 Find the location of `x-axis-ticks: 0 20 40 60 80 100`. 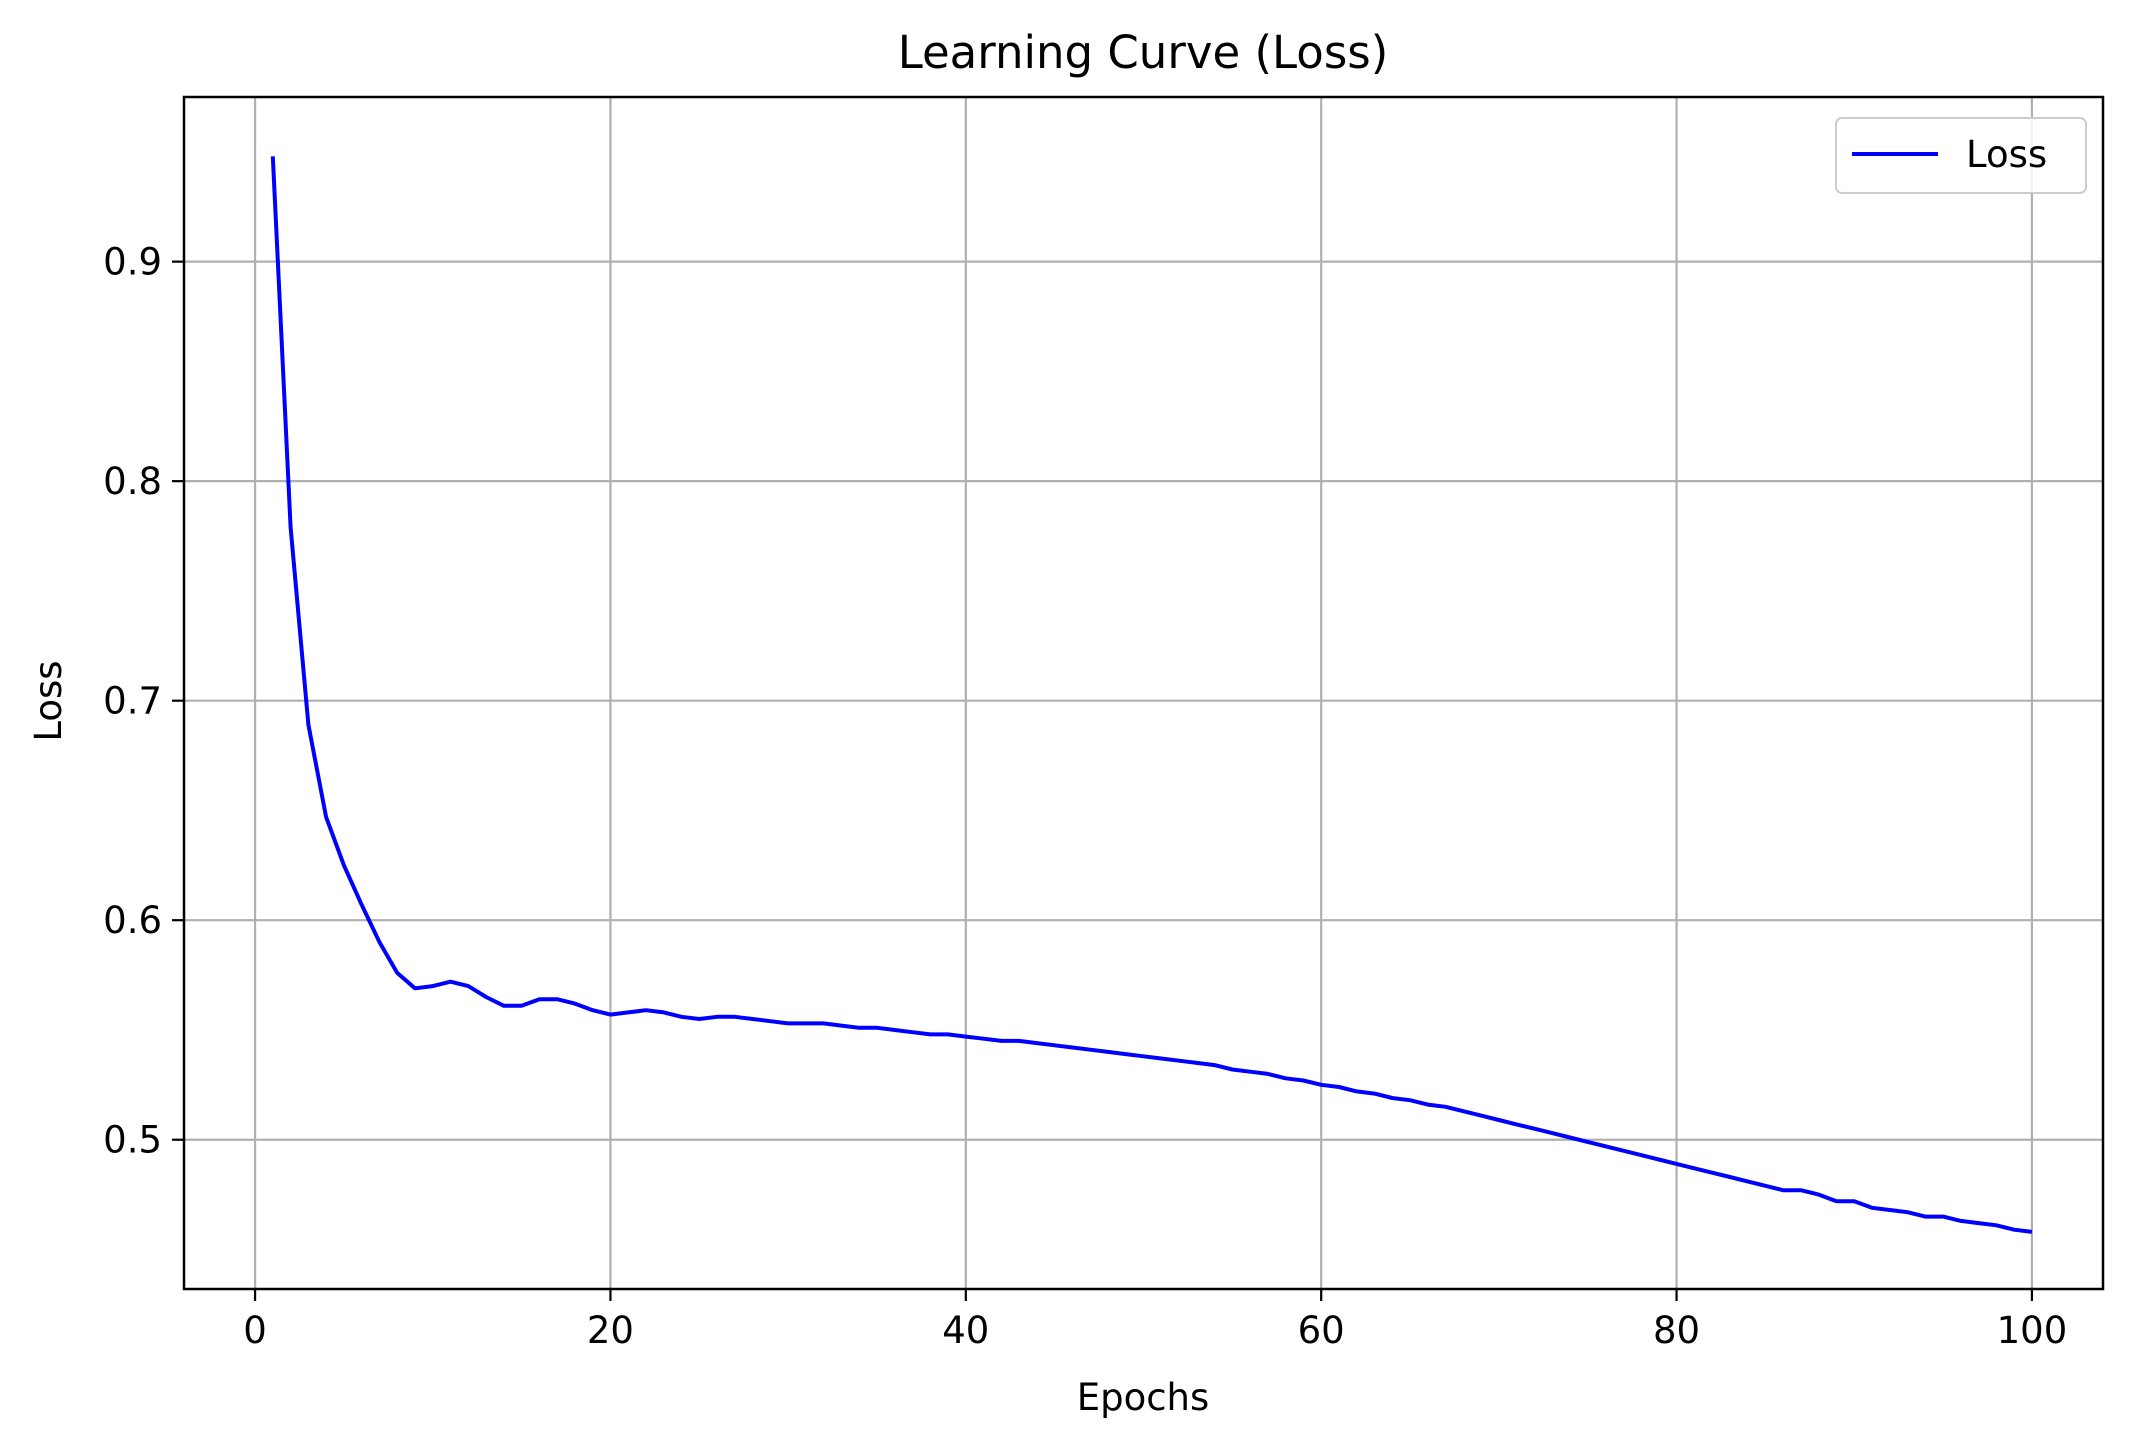

x-axis-ticks: 0 20 40 60 80 100 is located at coordinates (1155, 1320).